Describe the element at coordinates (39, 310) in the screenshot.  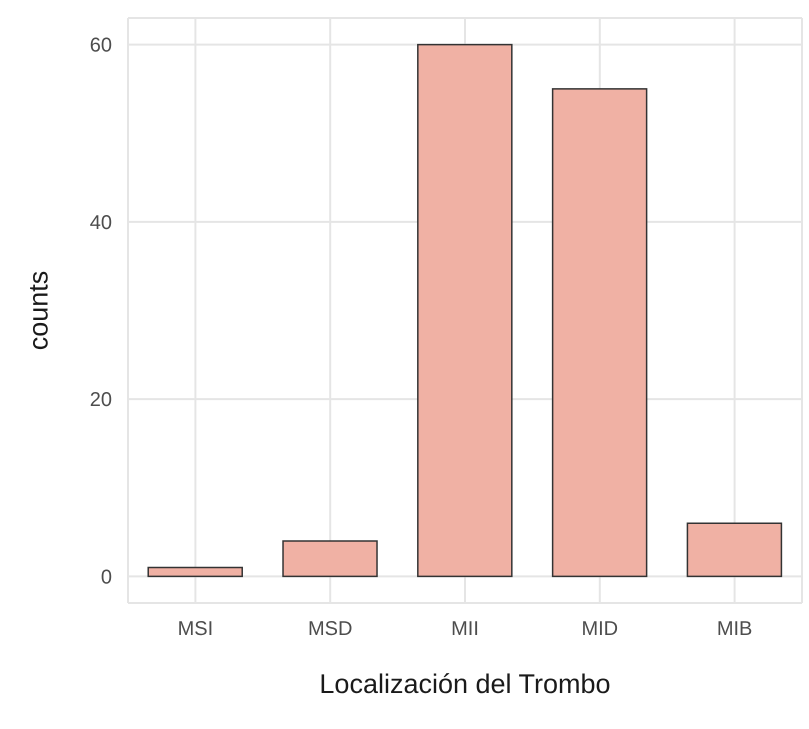
I see `y-axis-title: counts` at that location.